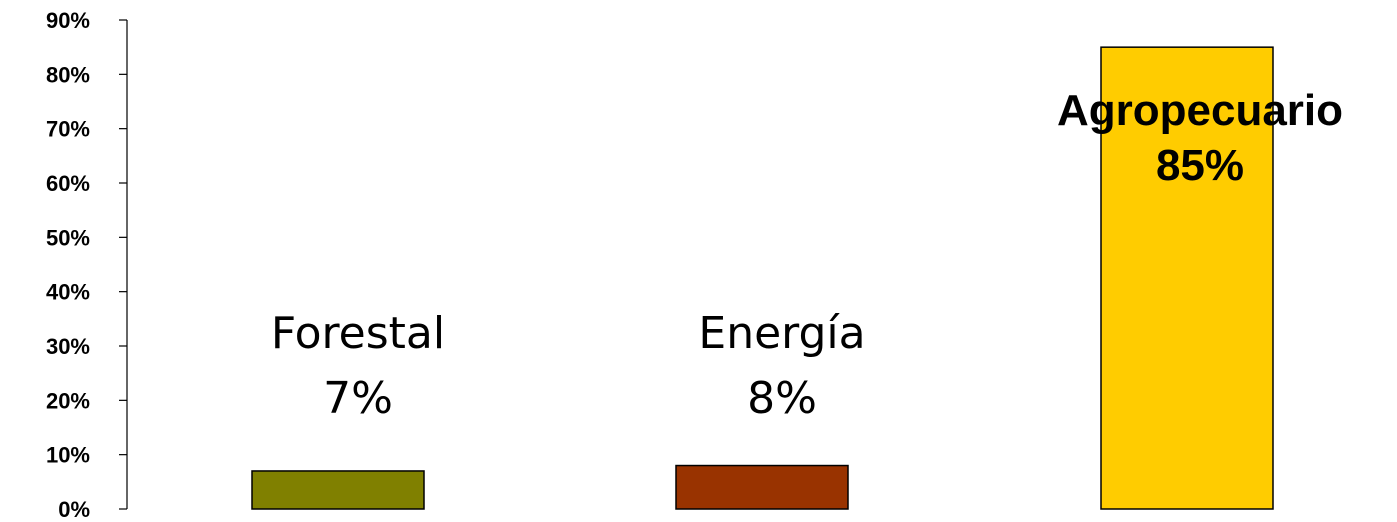 The image size is (1397, 522). What do you see at coordinates (781, 333) in the screenshot?
I see `category-label: Energía` at bounding box center [781, 333].